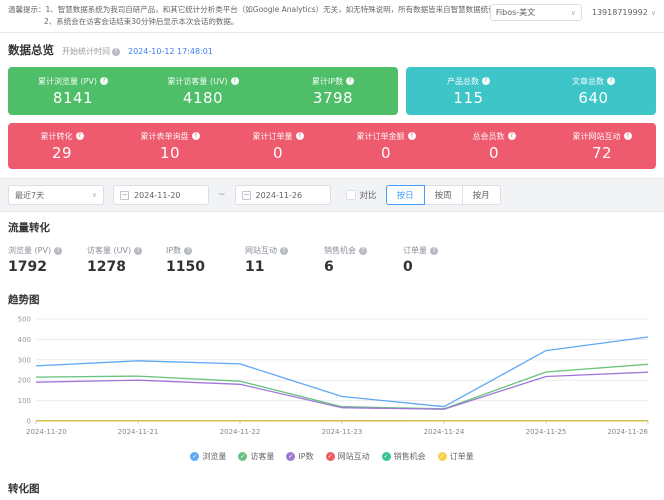 Image resolution: width=664 pixels, height=500 pixels. Describe the element at coordinates (24, 300) in the screenshot. I see `trend-section-title: 趋势图` at that location.